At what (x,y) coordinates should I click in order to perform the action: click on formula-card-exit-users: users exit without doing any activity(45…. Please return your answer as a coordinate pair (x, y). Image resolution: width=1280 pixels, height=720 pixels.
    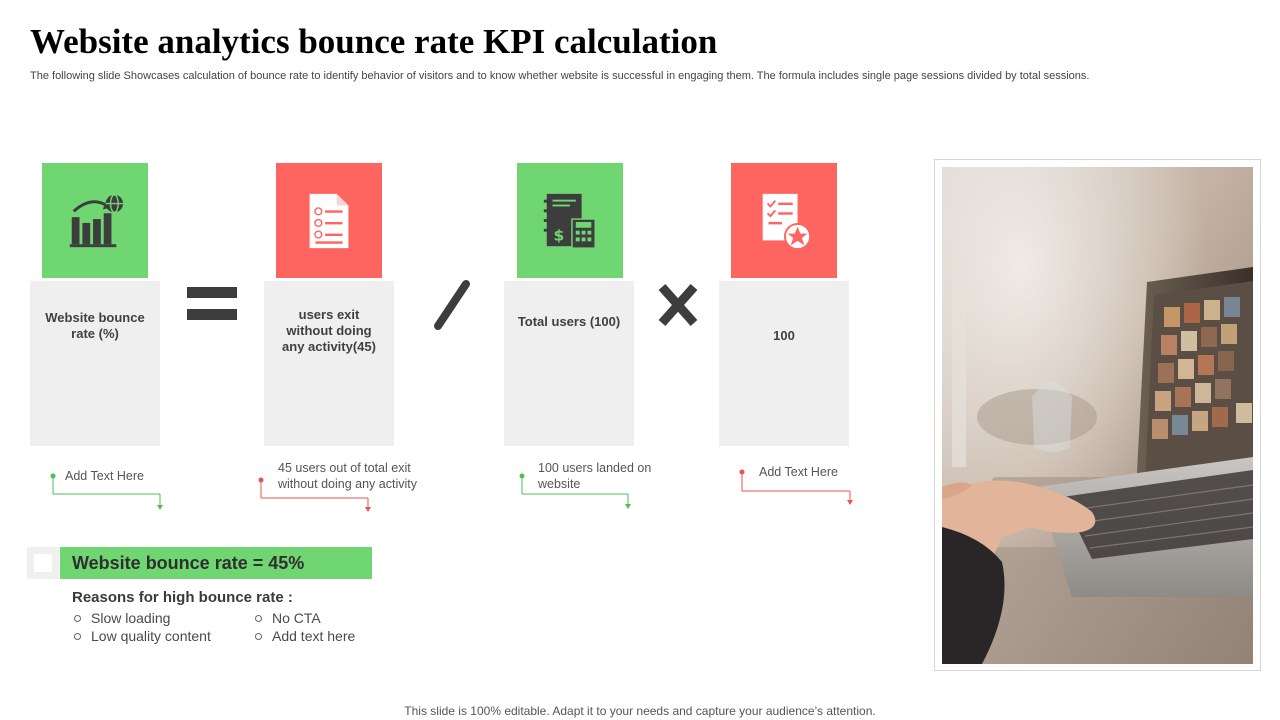
    Looking at the image, I should click on (329, 363).